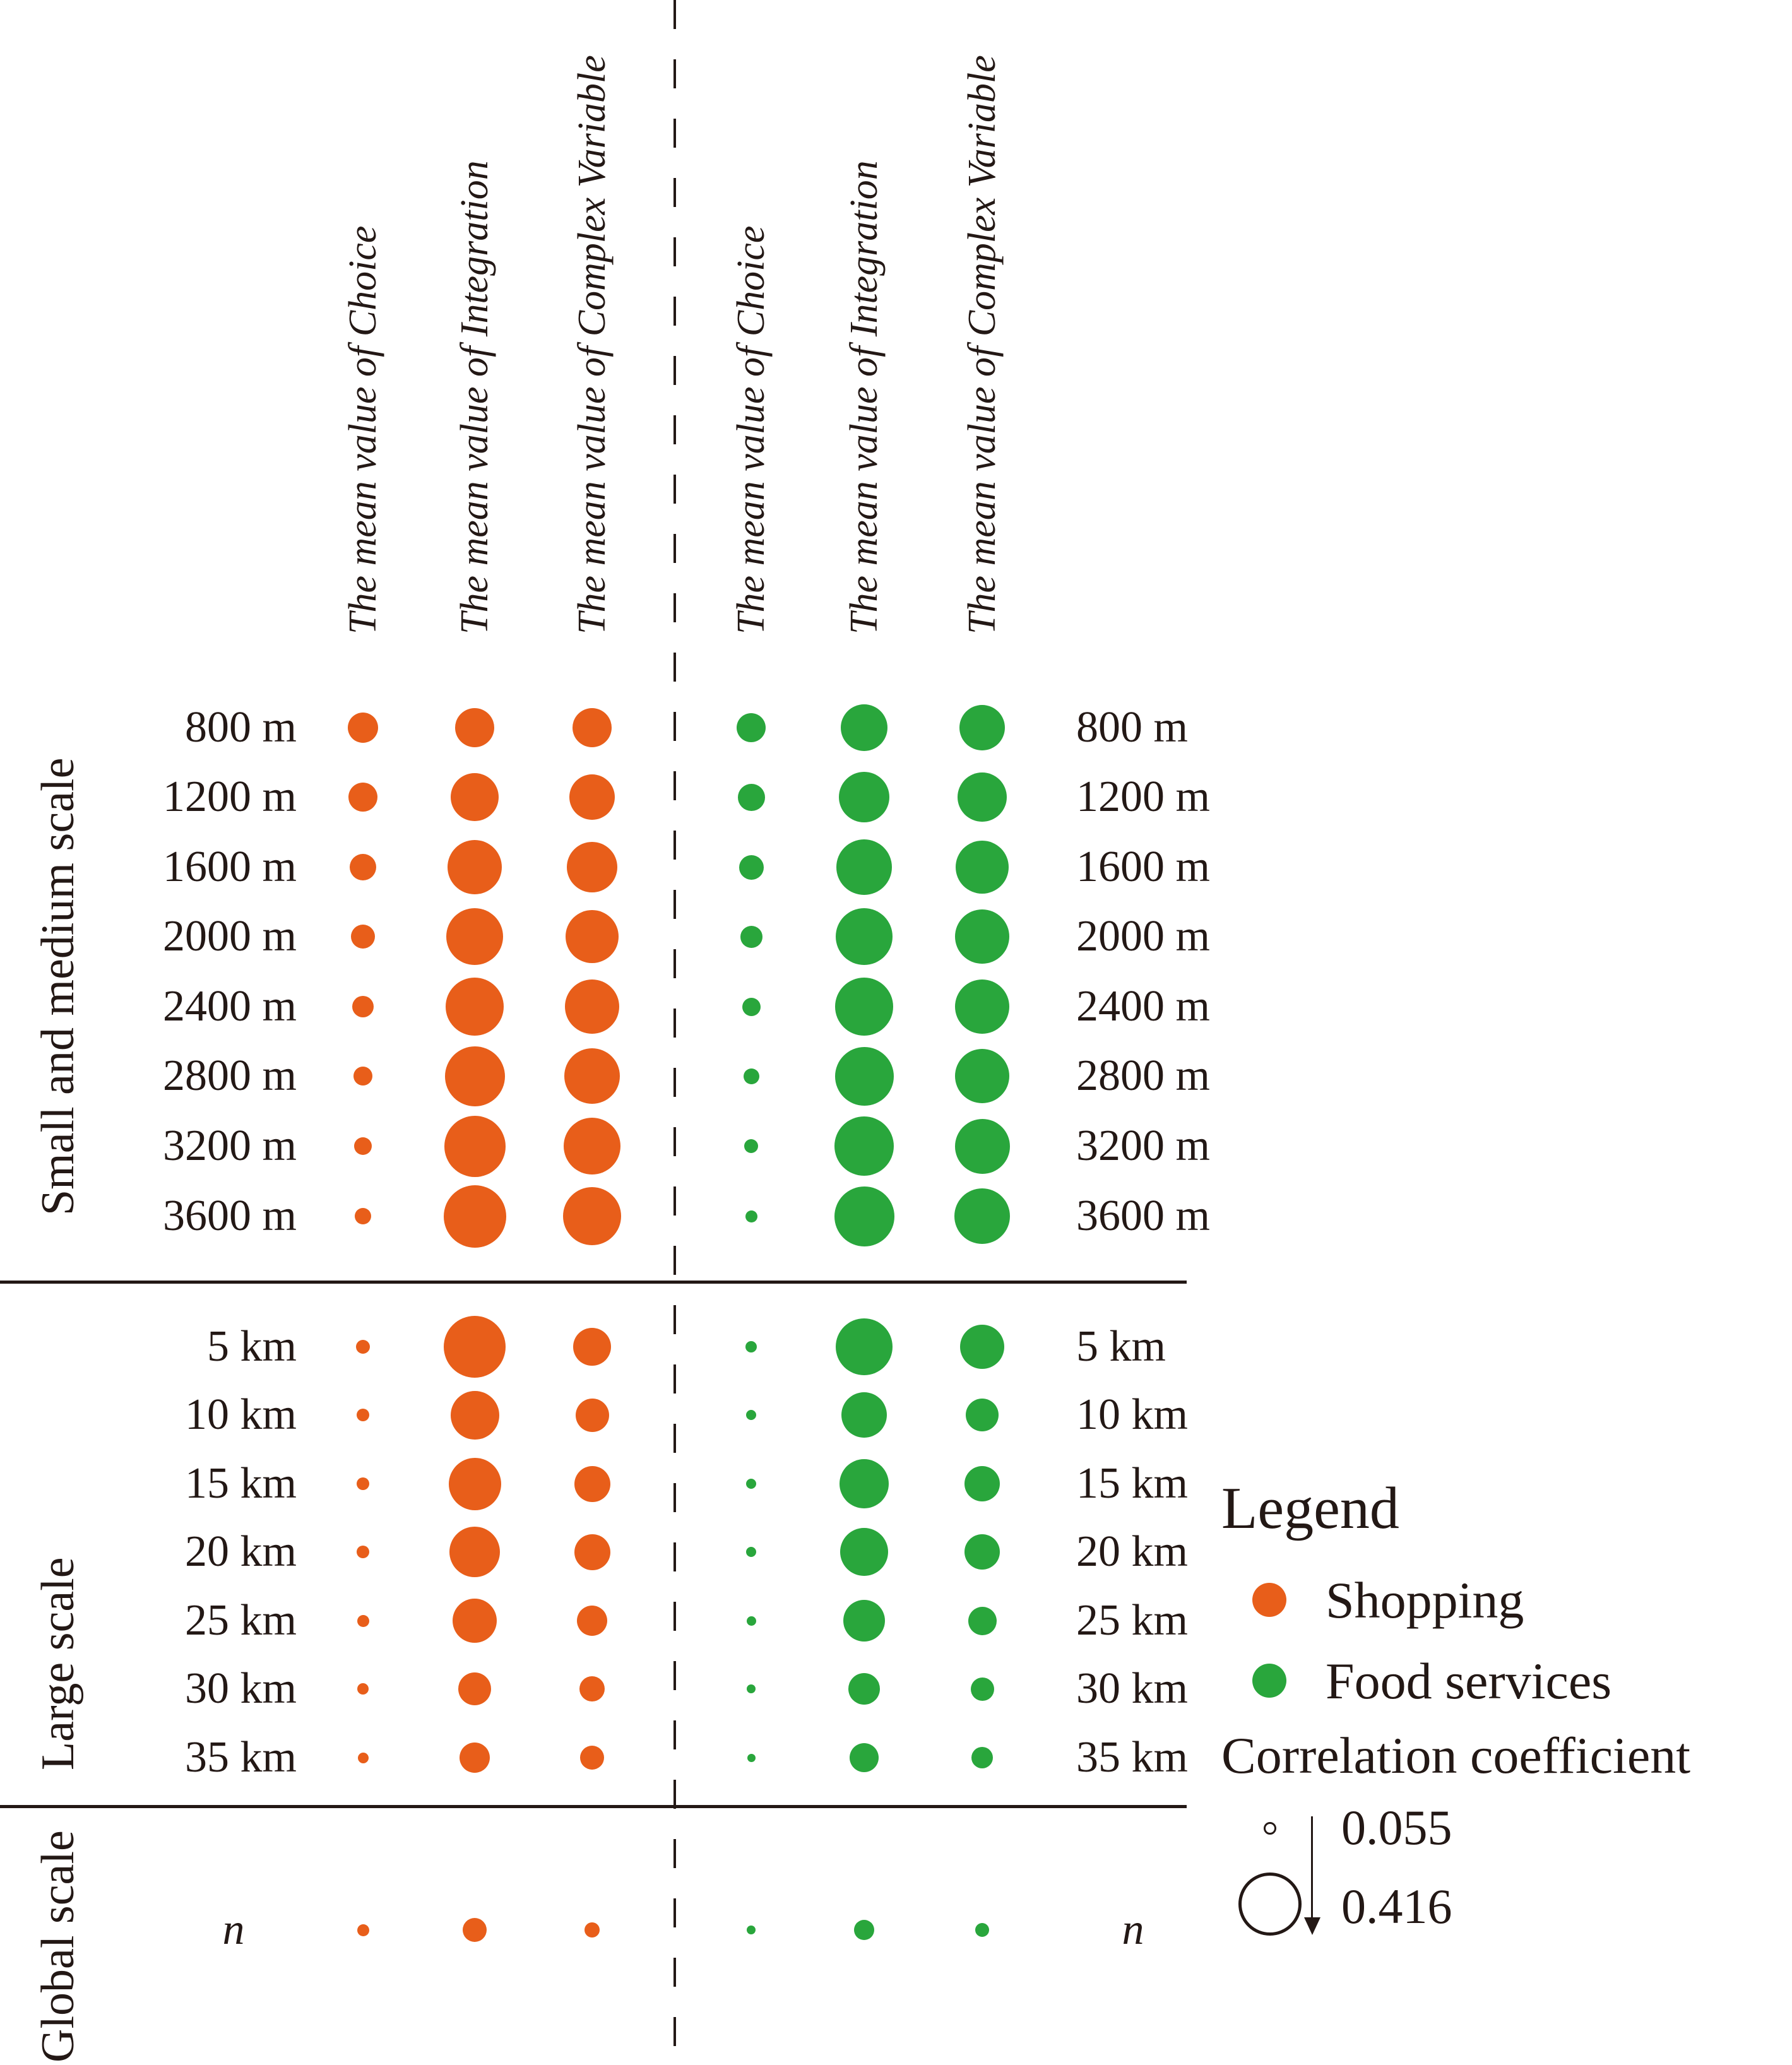 Image resolution: width=1792 pixels, height=2065 pixels. Describe the element at coordinates (230, 1145) in the screenshot. I see `row-label-left: 3200 m` at that location.